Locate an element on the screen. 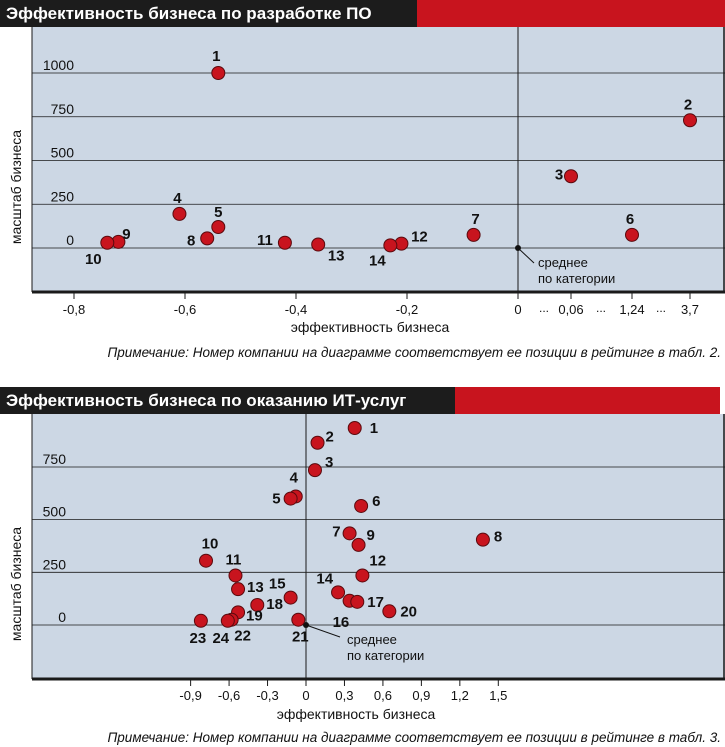  chart2-point-label: 14 is located at coordinates (324, 578).